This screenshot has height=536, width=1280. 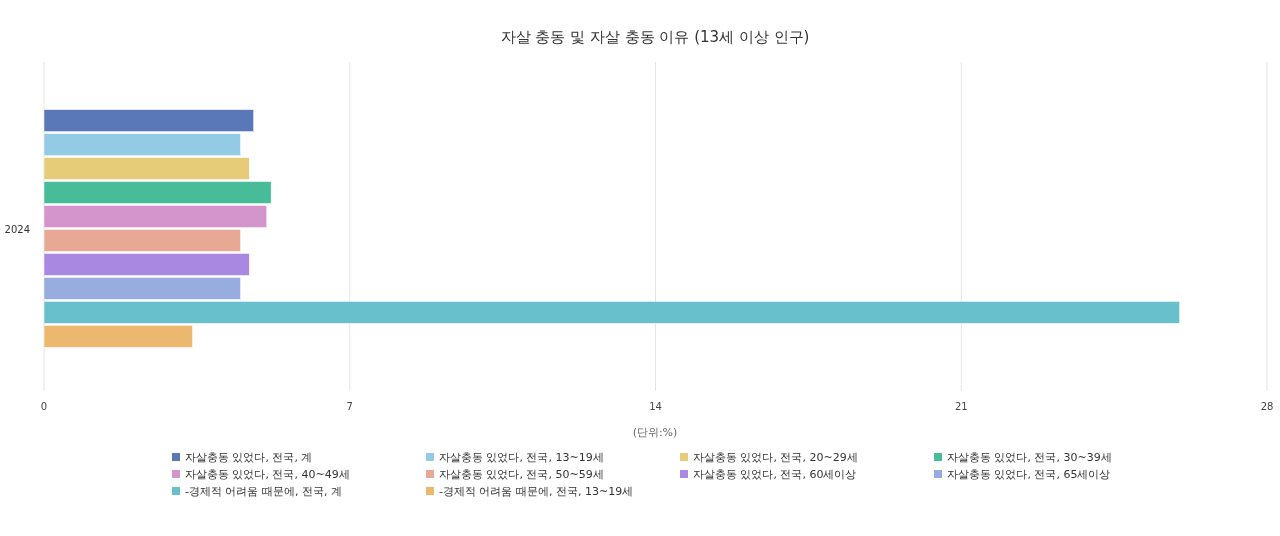 I want to click on x-tick-label: 7, so click(x=349, y=406).